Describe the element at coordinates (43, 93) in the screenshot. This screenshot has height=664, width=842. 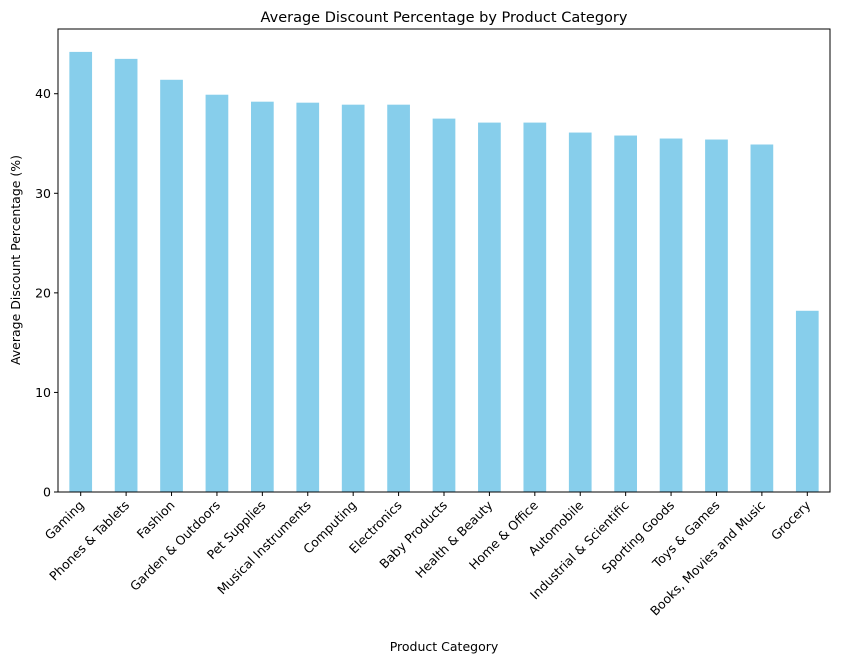
I see `y-tick-label-4: 40` at that location.